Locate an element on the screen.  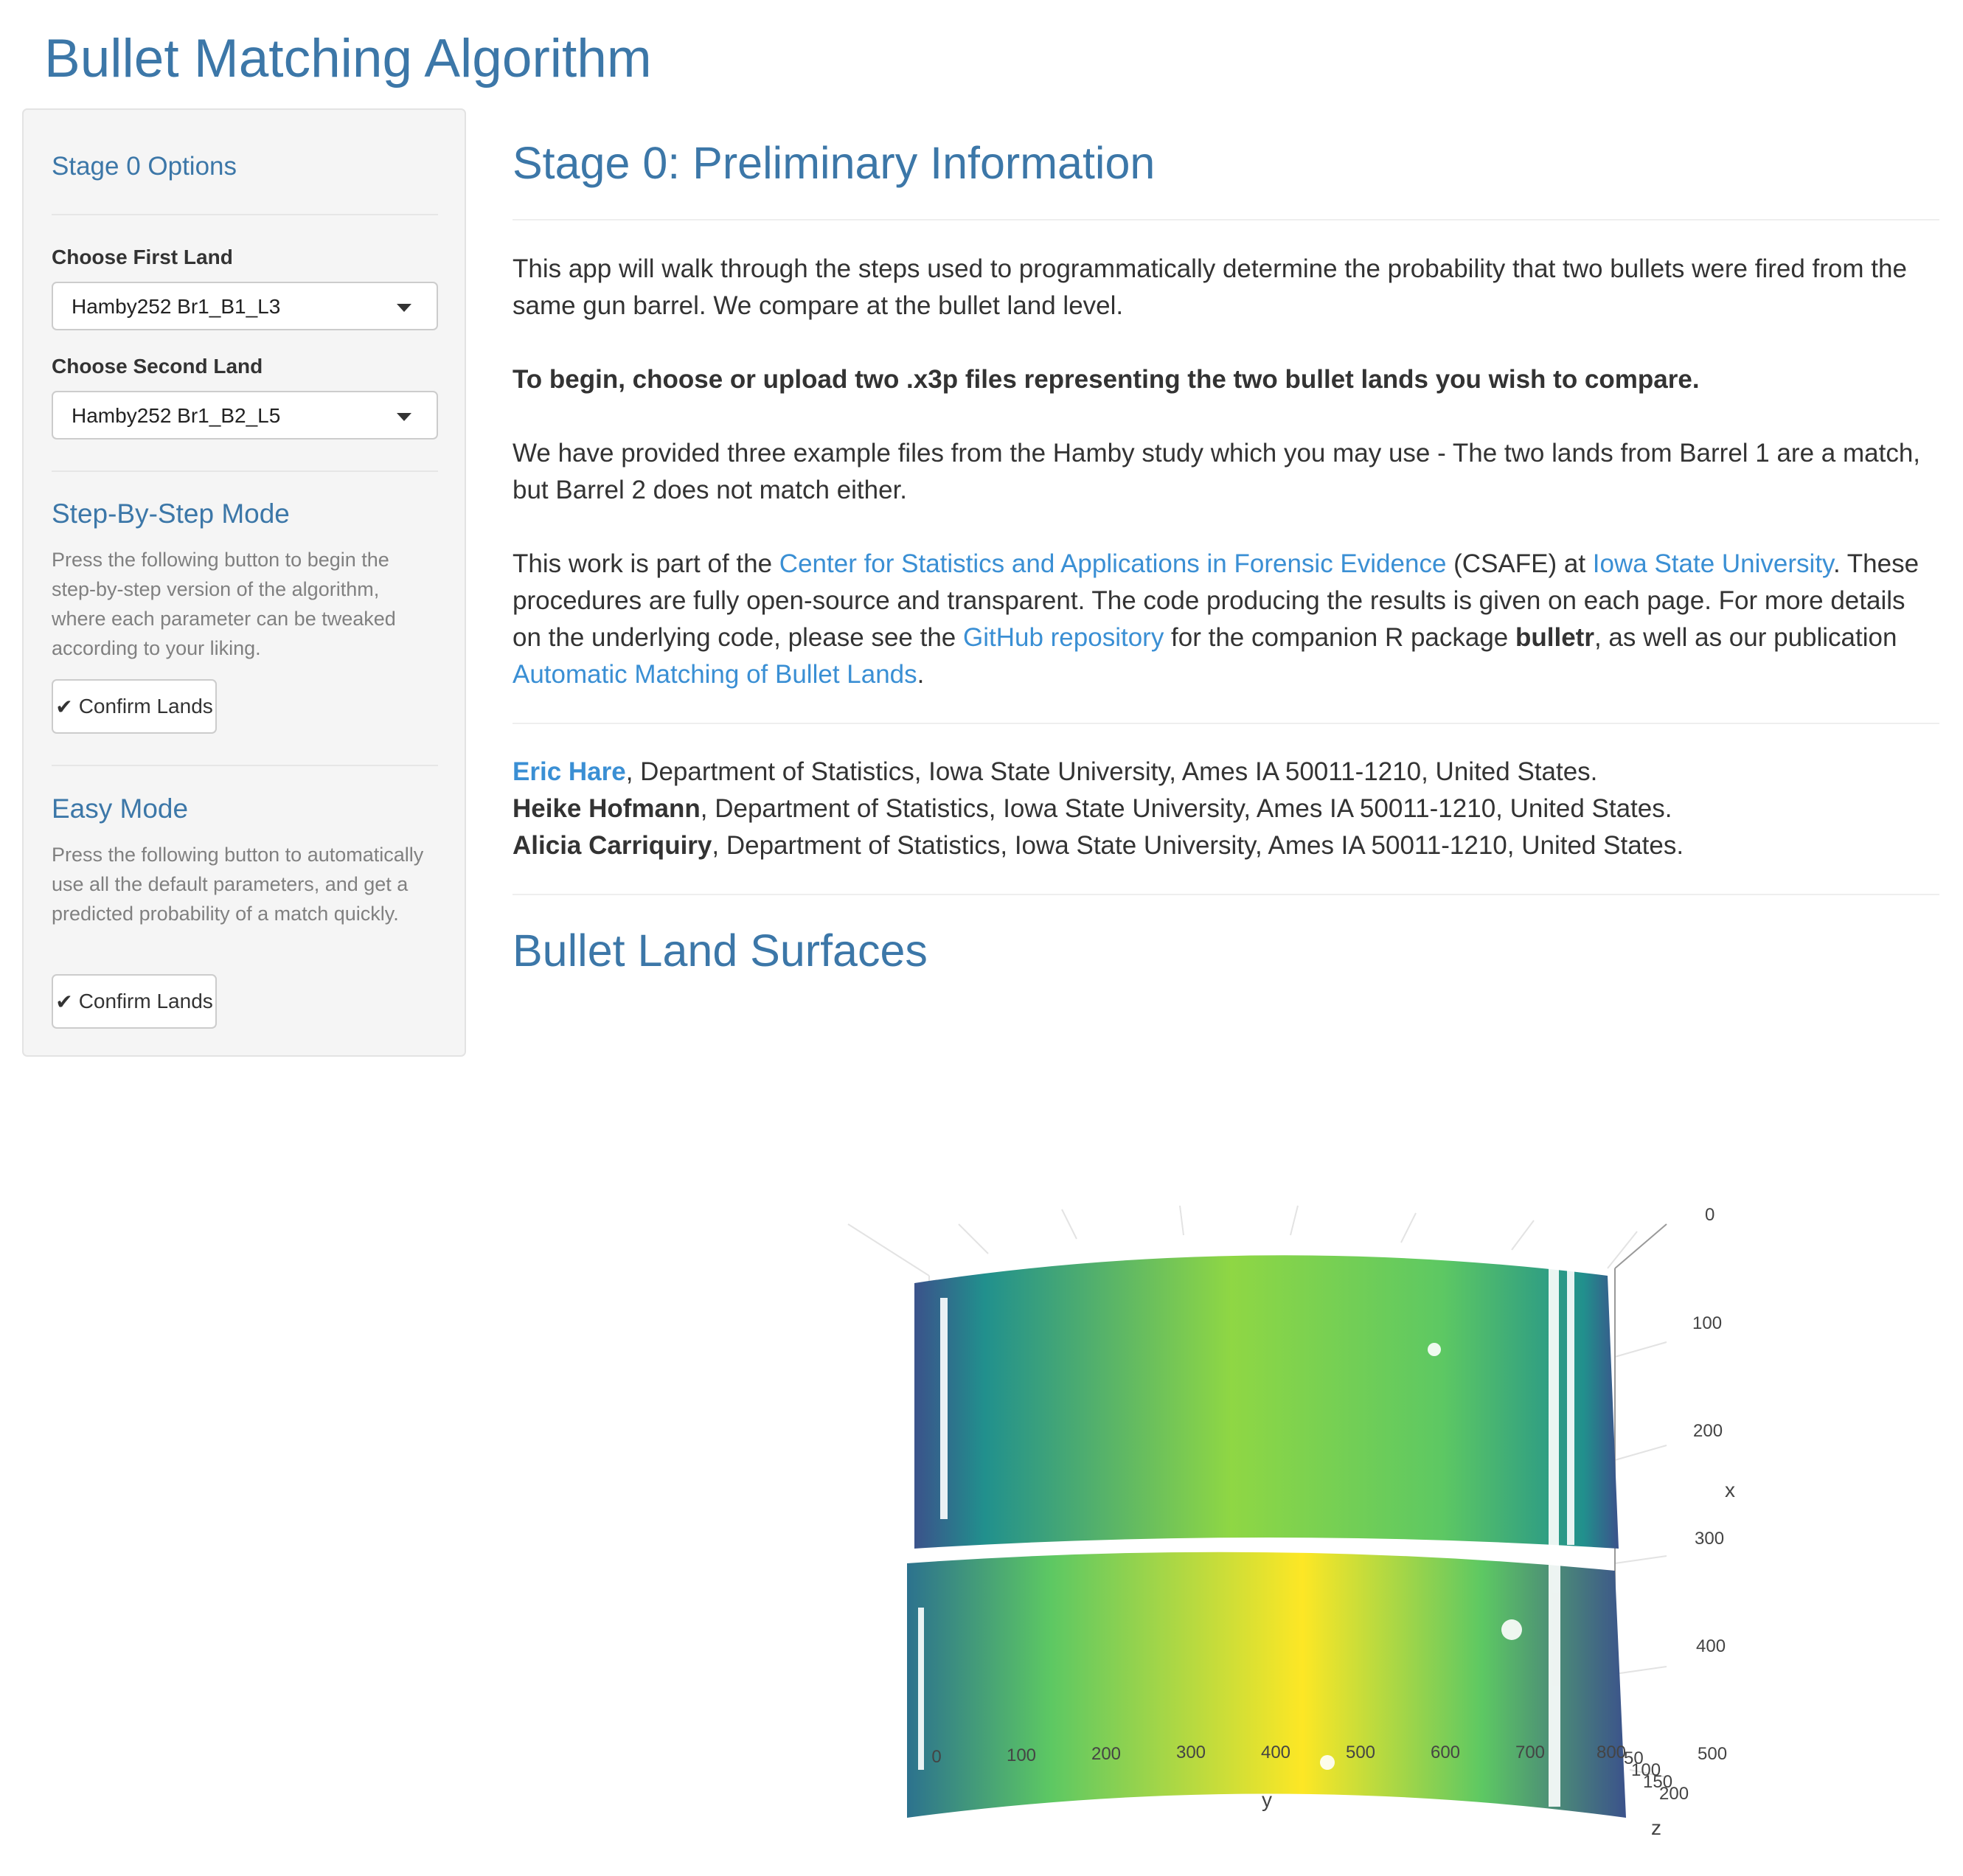
step-confirm-lands-label: Confirm Lands is located at coordinates (145, 706).